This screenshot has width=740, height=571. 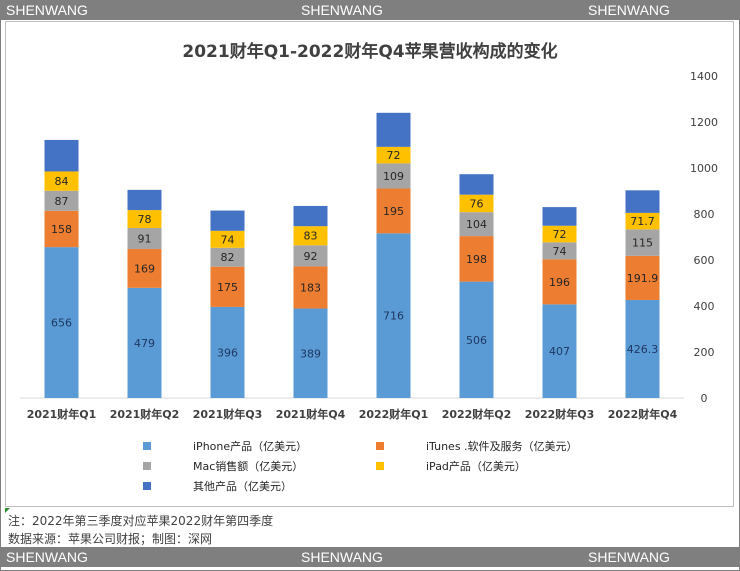 I want to click on data-label: 396, so click(x=227, y=352).